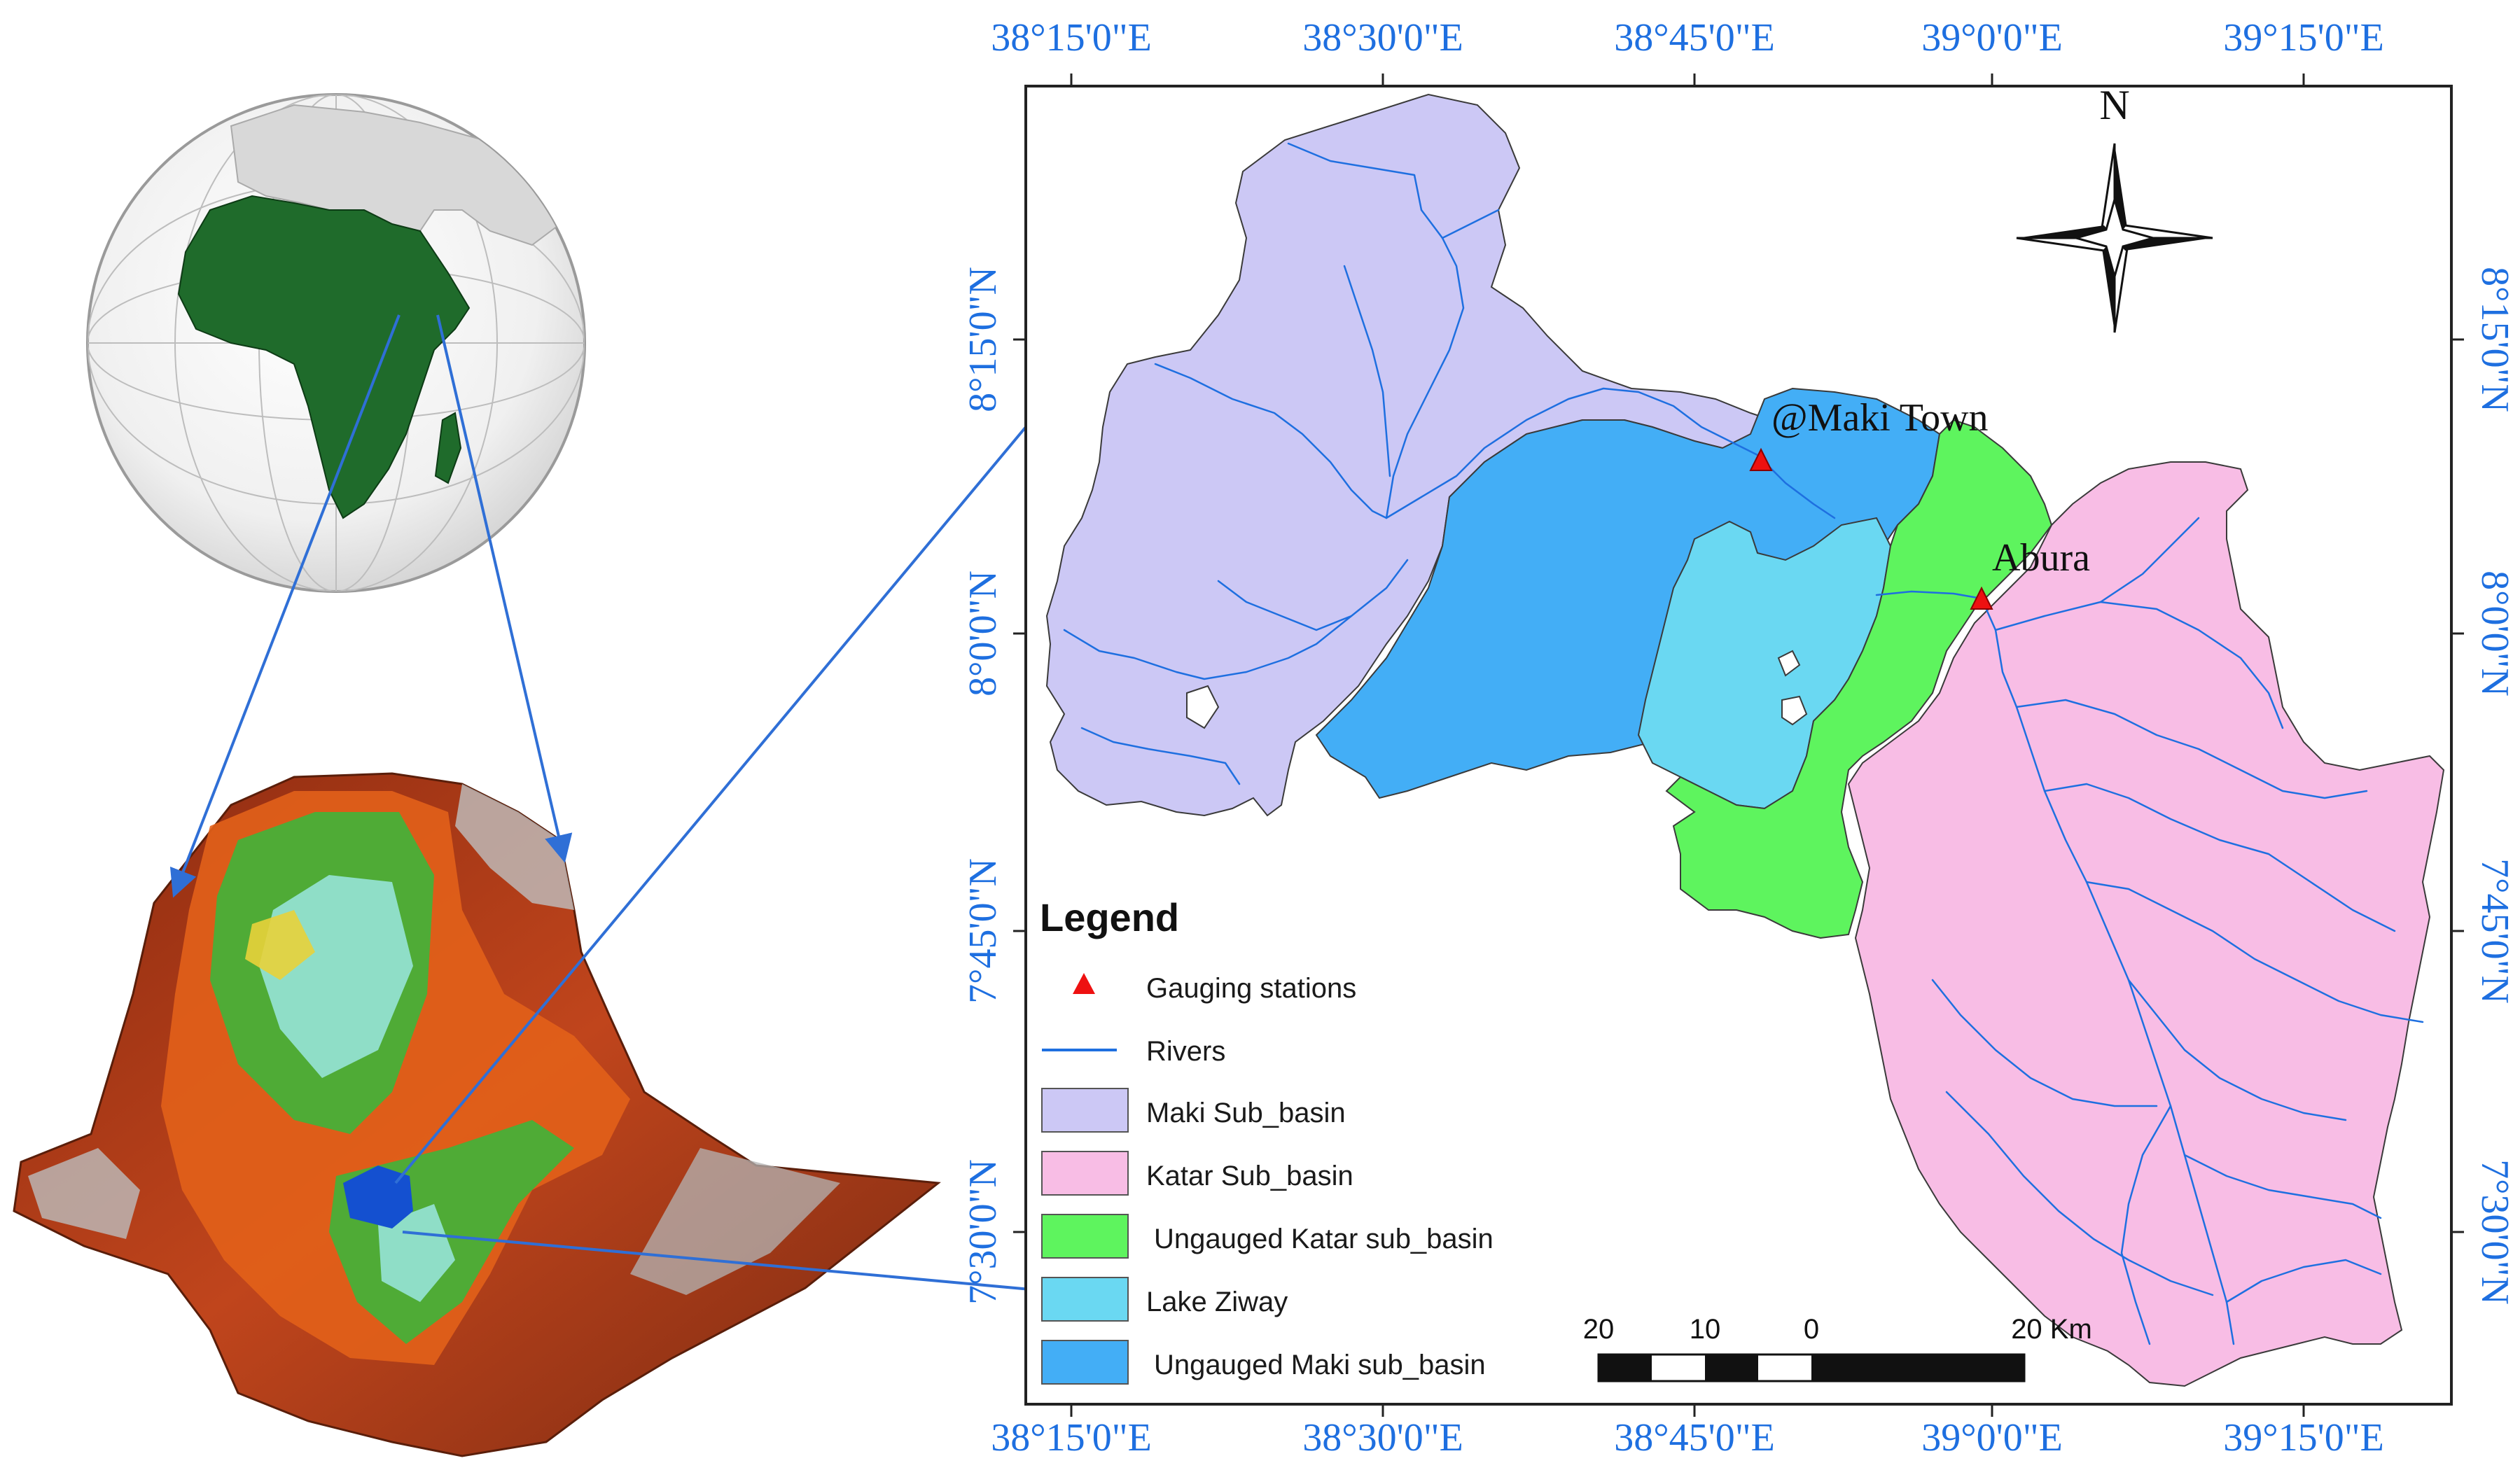  Describe the element at coordinates (1324, 1239) in the screenshot. I see `legend-label-ungauged-katar: Ungauged Katar sub_basin` at that location.